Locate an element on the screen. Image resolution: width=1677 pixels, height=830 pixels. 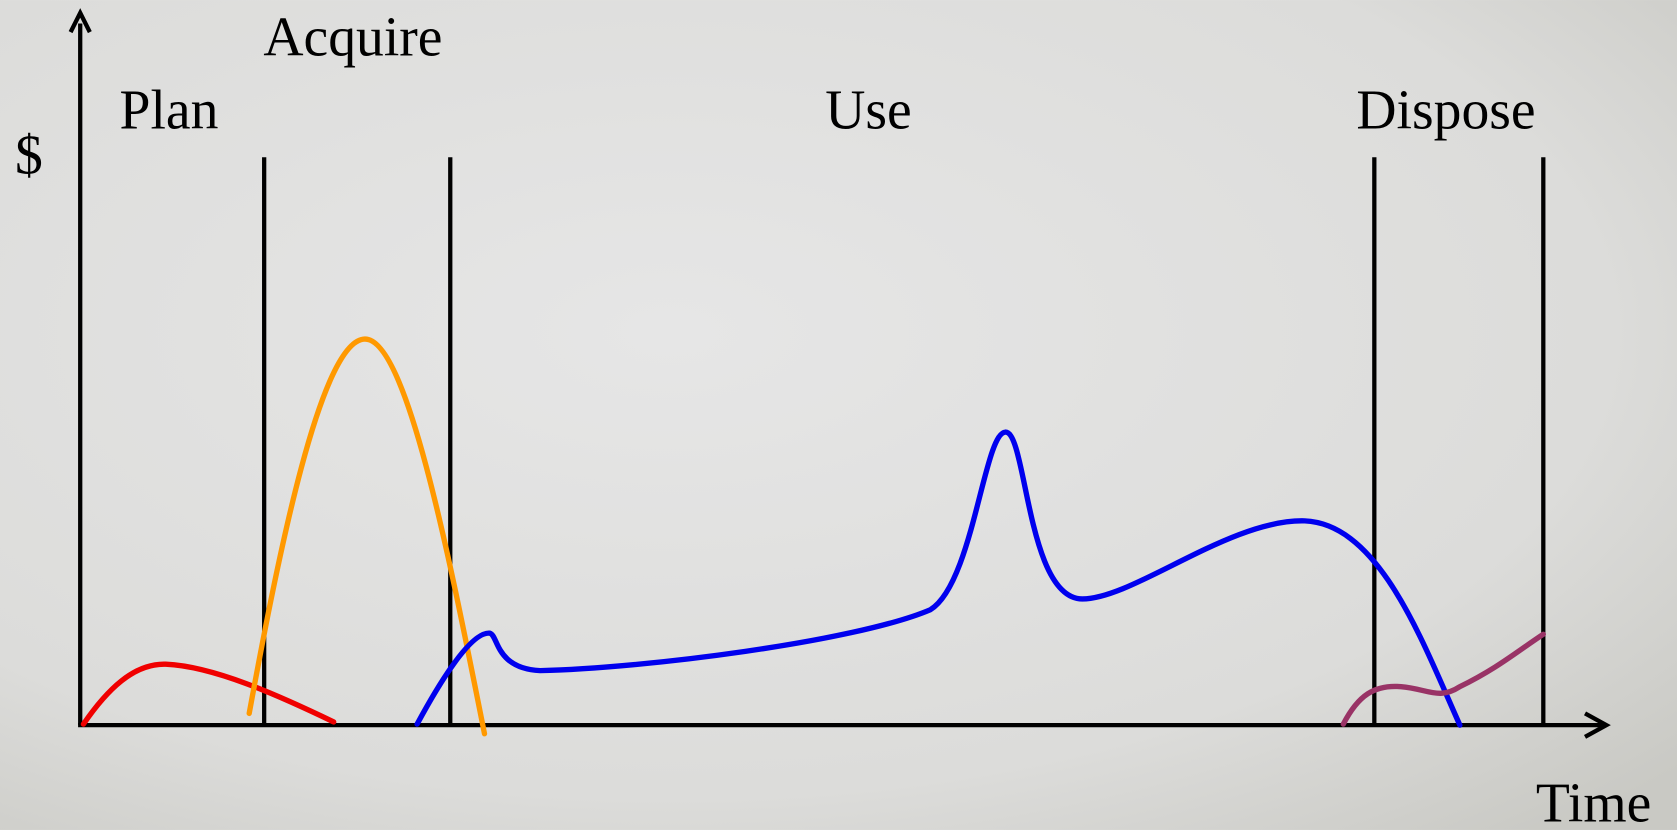
y-axis-label: $ is located at coordinates (29, 155).